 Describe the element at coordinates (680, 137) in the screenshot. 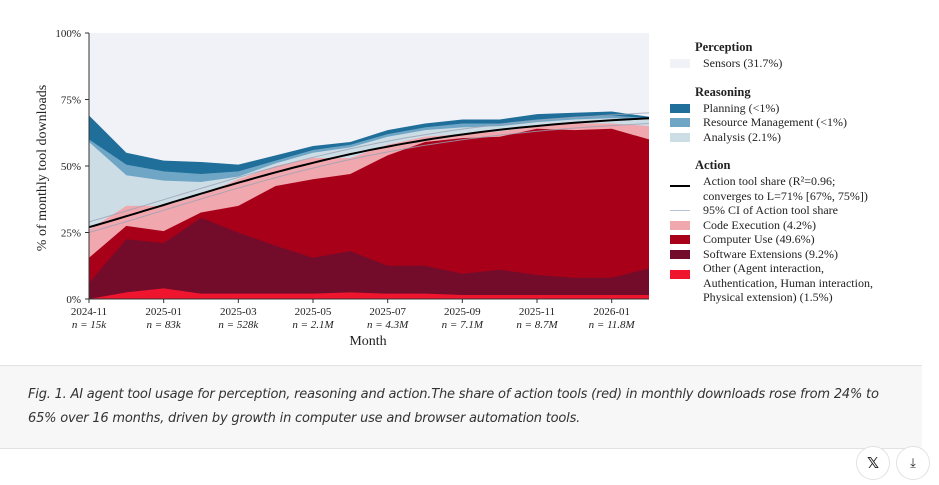

I see `swatch-analysis` at that location.